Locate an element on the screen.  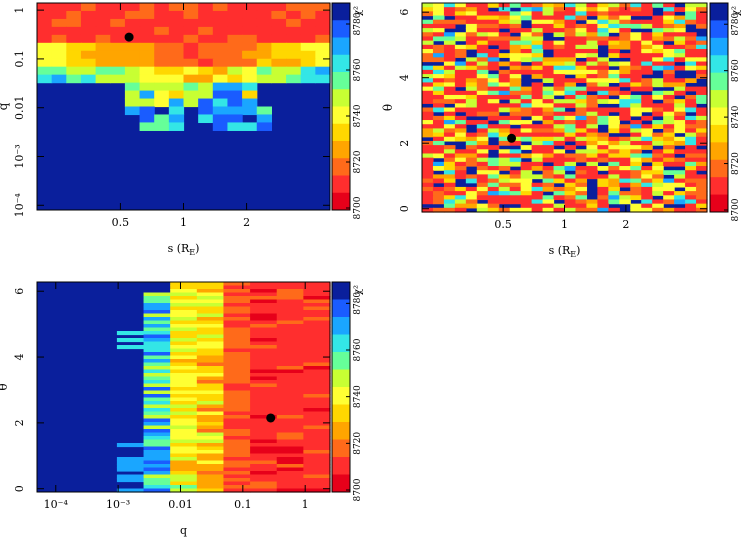
y-tick-label: 2 is located at coordinates (19, 422).